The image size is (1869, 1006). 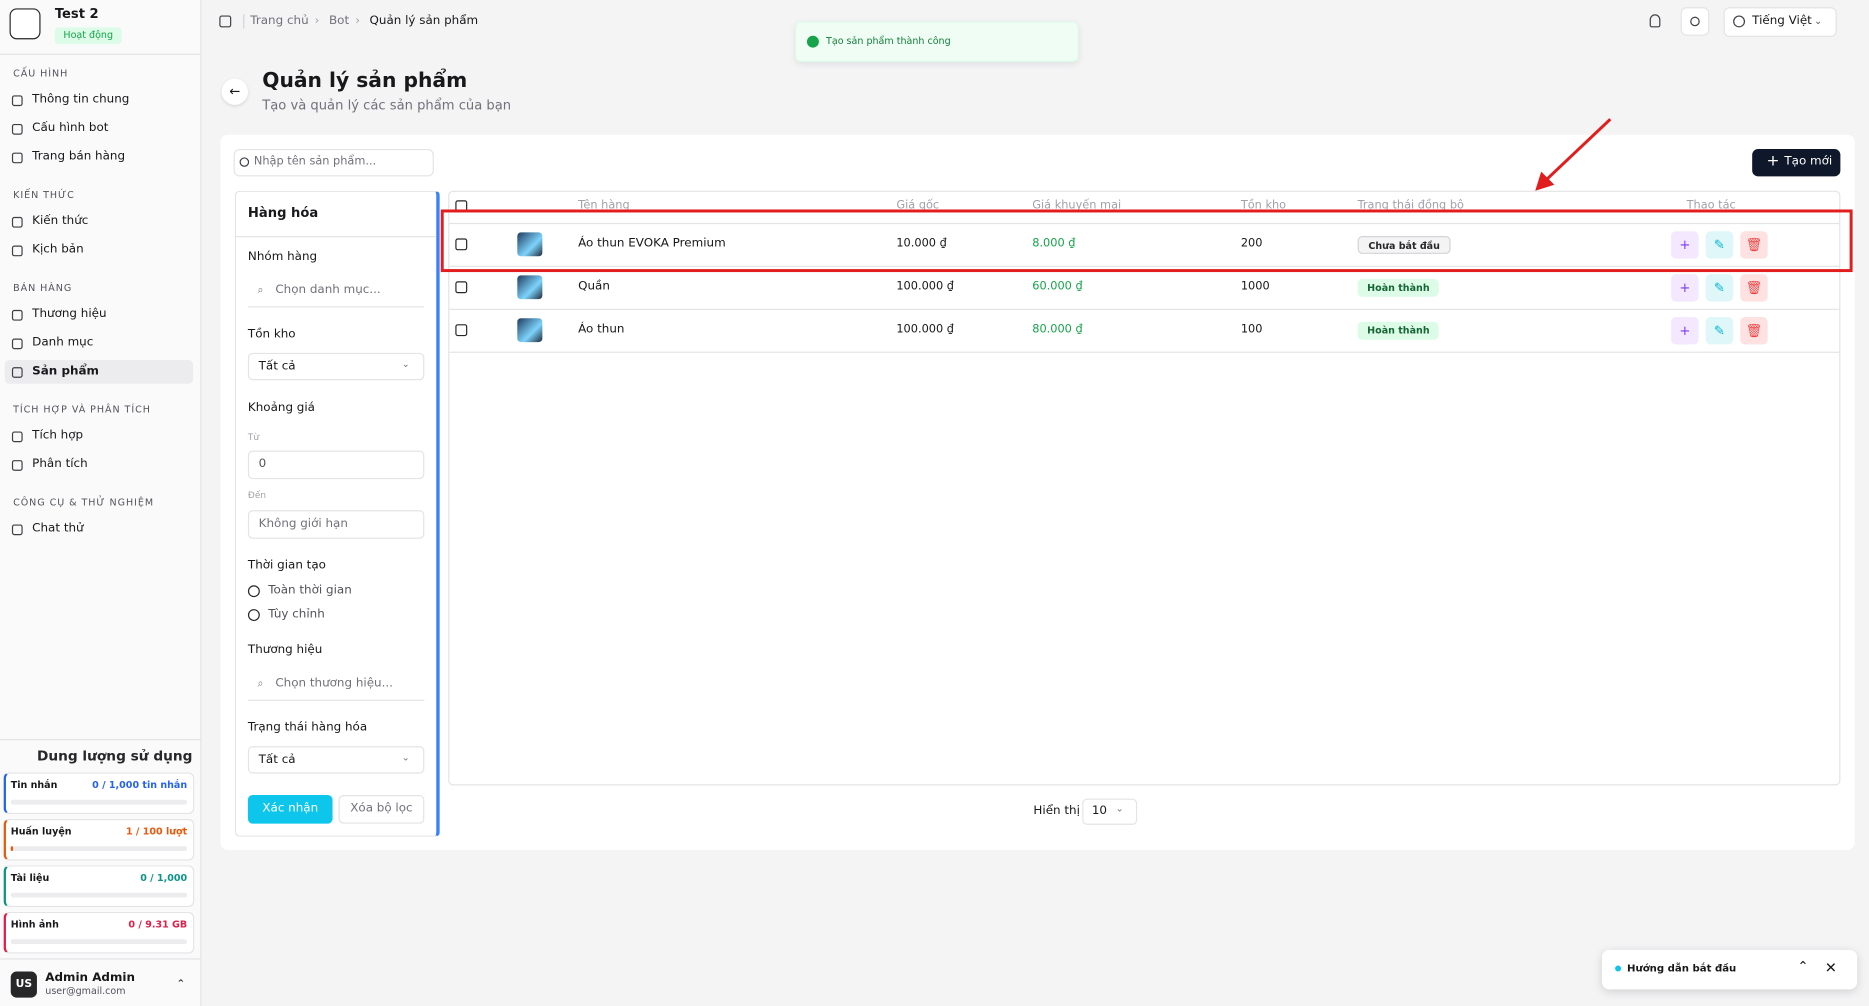 What do you see at coordinates (652, 244) in the screenshot?
I see `product-name: Áo thun EVOKA Premium` at bounding box center [652, 244].